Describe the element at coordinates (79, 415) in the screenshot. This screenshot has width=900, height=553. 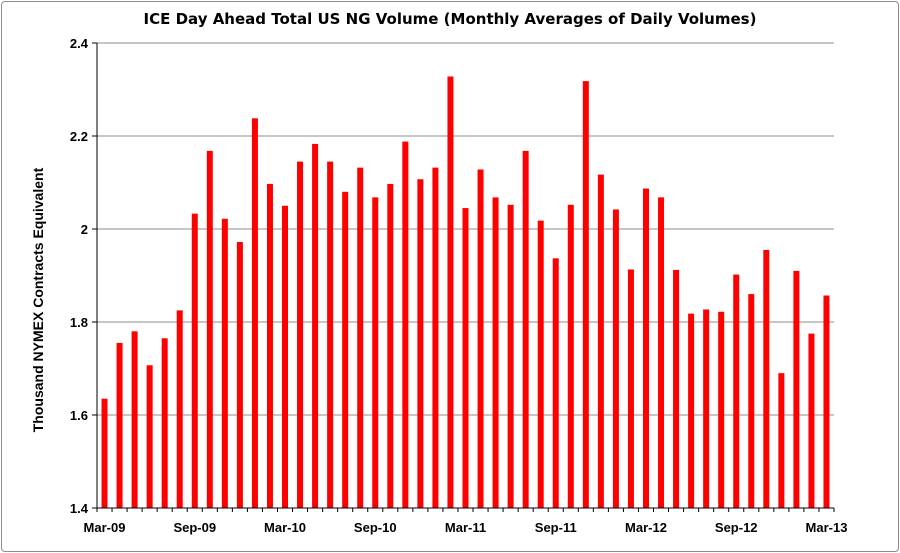
I see `y-tick-label: 1.6` at that location.